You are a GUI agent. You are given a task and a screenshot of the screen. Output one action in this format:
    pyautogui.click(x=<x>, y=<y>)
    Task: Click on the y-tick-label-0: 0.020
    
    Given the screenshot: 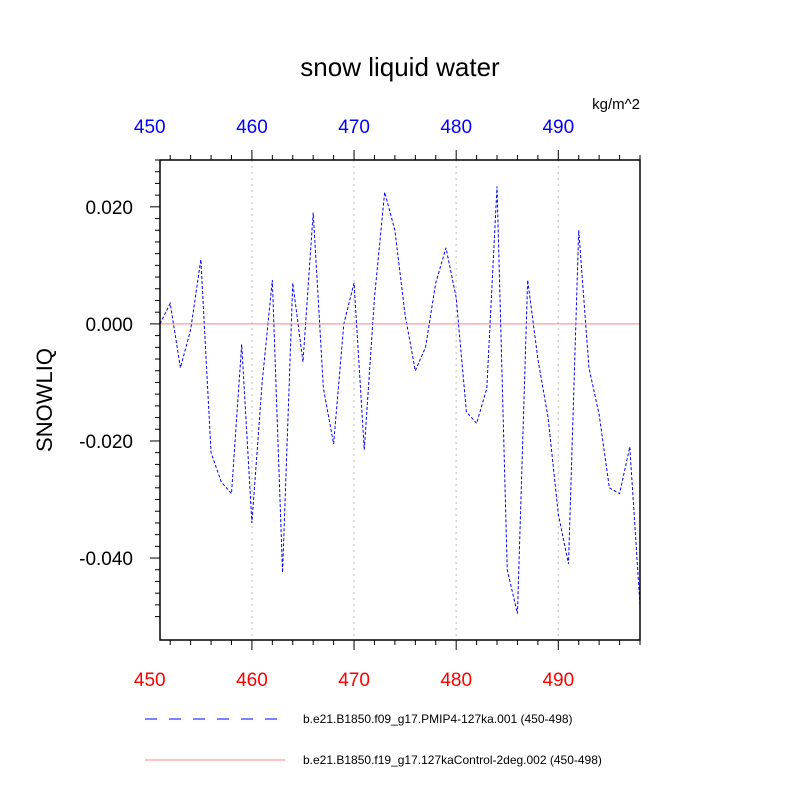 What is the action you would take?
    pyautogui.click(x=109, y=208)
    